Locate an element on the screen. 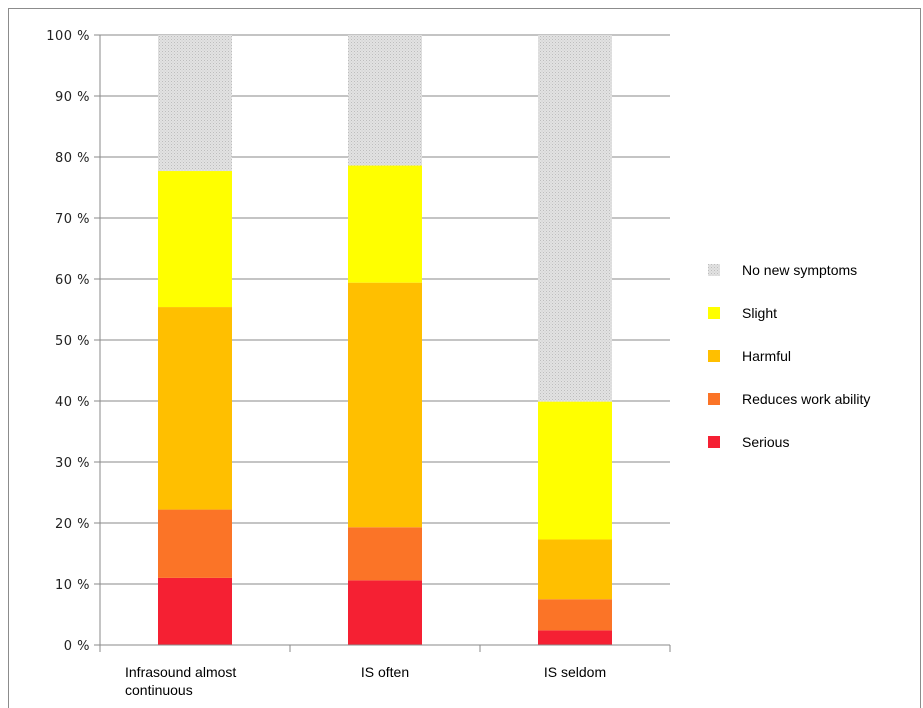 The height and width of the screenshot is (708, 923). legend-label: Harmful is located at coordinates (766, 356).